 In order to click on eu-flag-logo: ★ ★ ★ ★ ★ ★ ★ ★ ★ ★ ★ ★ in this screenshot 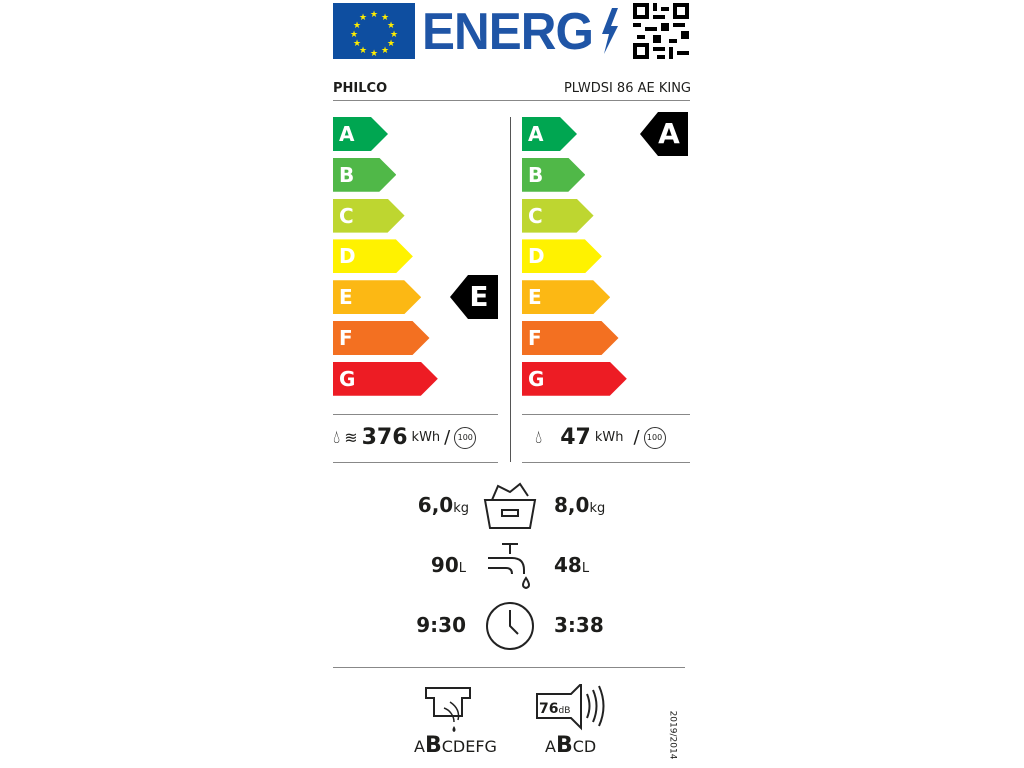, I will do `click(374, 31)`.